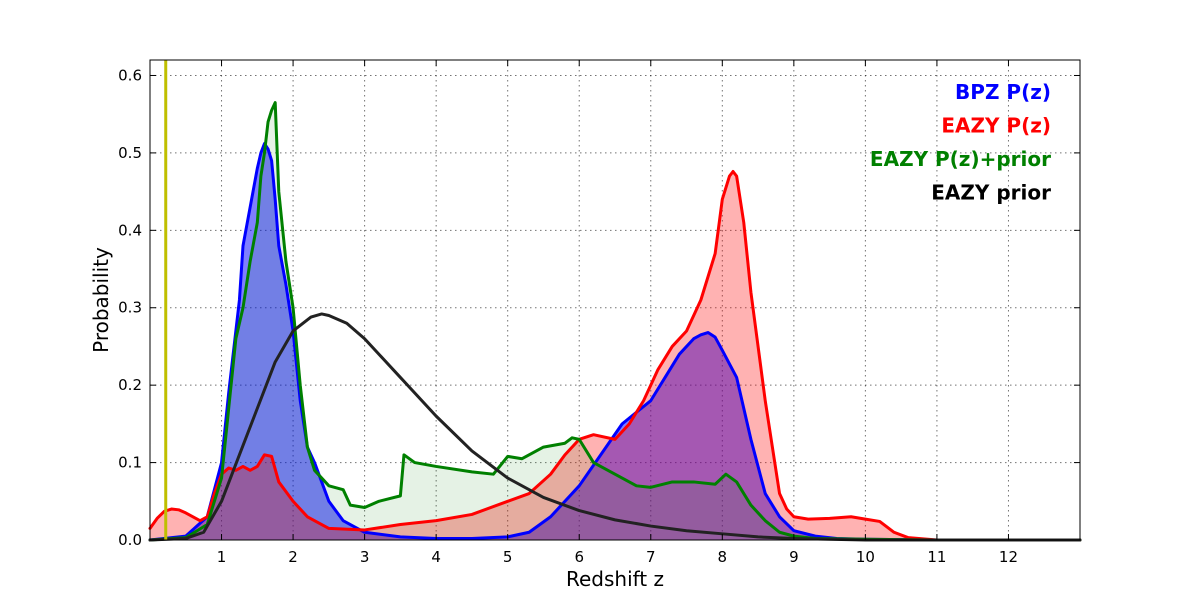  I want to click on y-tick-label: 0.1, so click(130, 463).